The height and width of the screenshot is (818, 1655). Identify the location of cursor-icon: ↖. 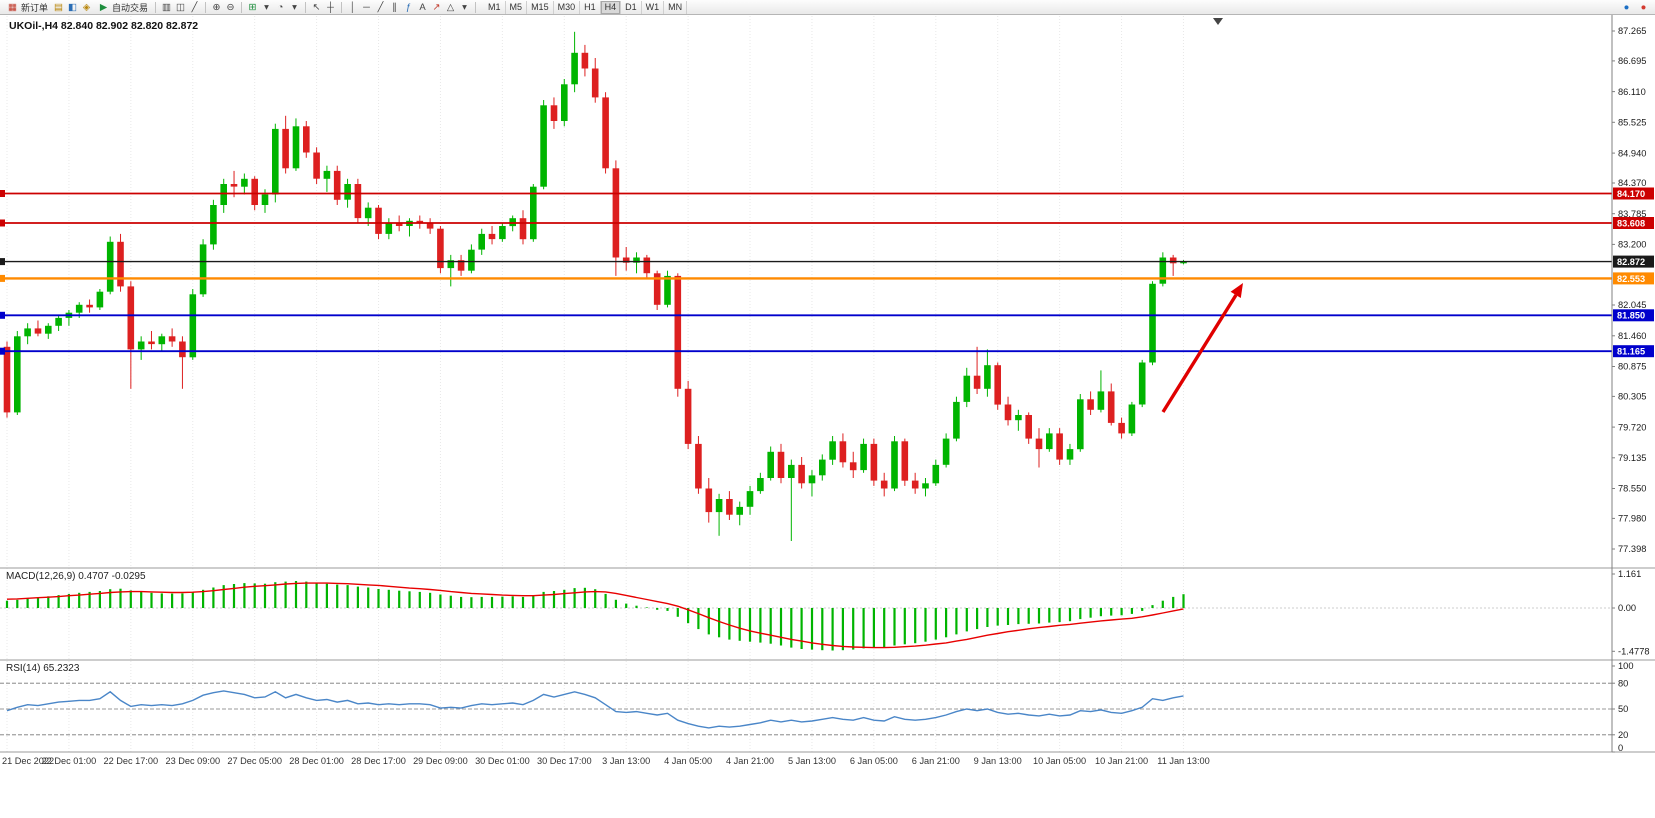
(316, 7).